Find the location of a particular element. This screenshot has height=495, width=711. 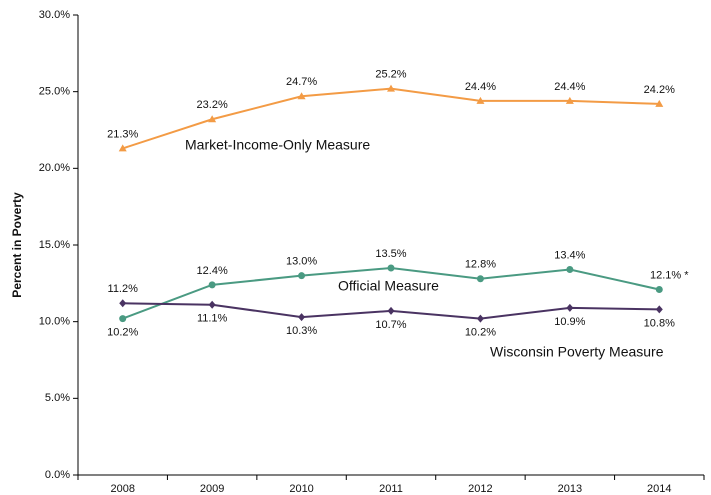

y-tick-label: 5.0% is located at coordinates (57, 398).